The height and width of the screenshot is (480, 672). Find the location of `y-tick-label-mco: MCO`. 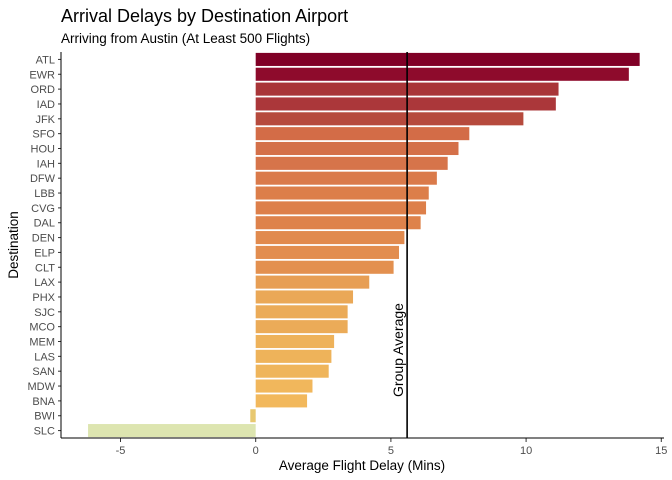

y-tick-label-mco: MCO is located at coordinates (42, 328).